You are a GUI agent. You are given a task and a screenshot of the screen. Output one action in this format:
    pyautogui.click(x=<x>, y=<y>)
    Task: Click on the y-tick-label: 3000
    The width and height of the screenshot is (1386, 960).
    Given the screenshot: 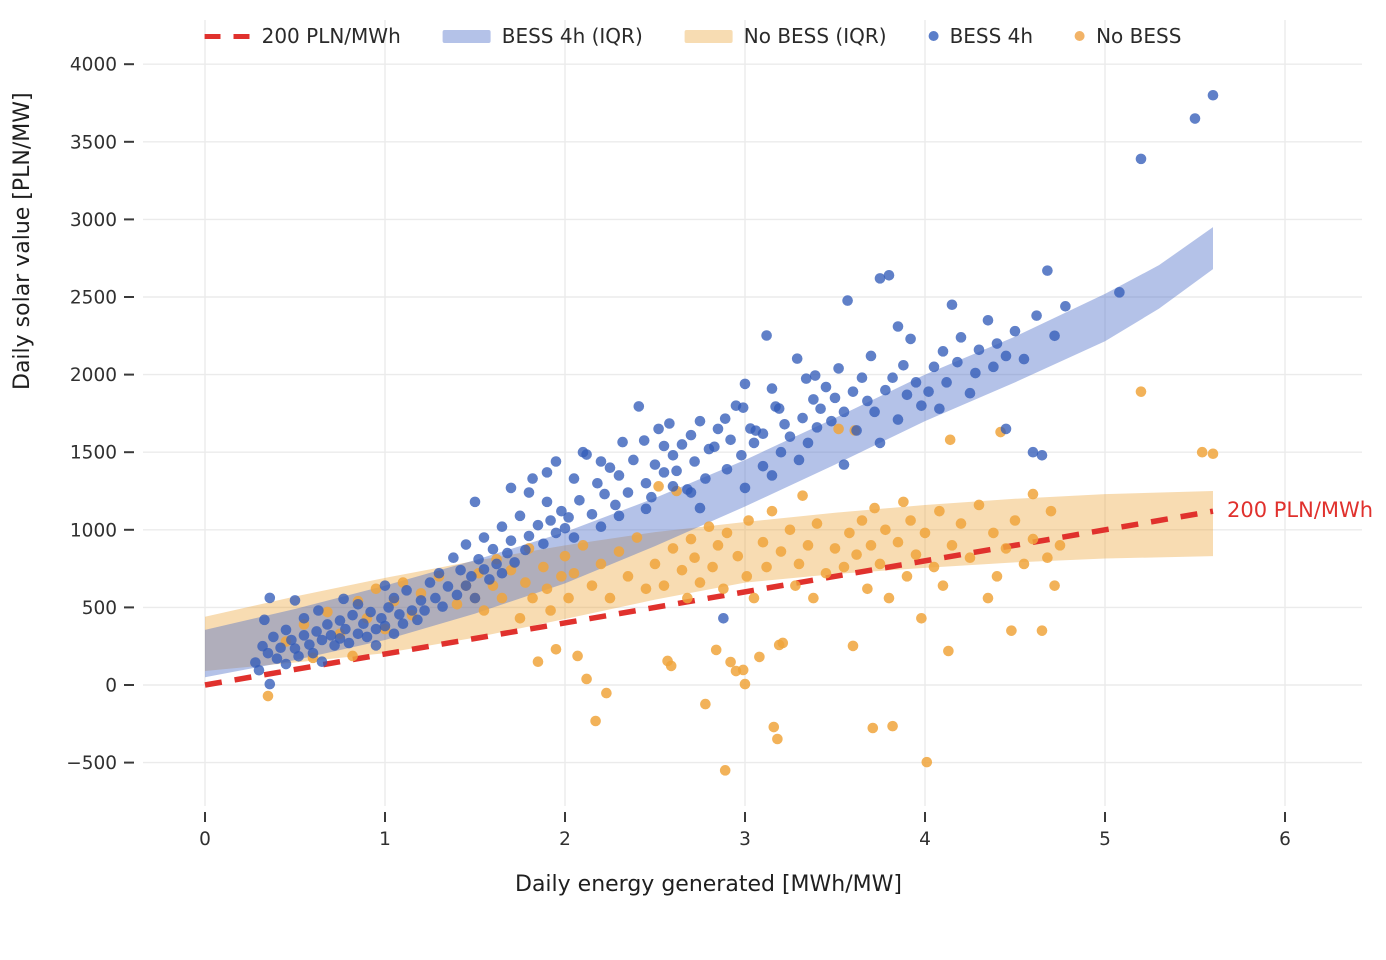 What is the action you would take?
    pyautogui.click(x=93, y=220)
    